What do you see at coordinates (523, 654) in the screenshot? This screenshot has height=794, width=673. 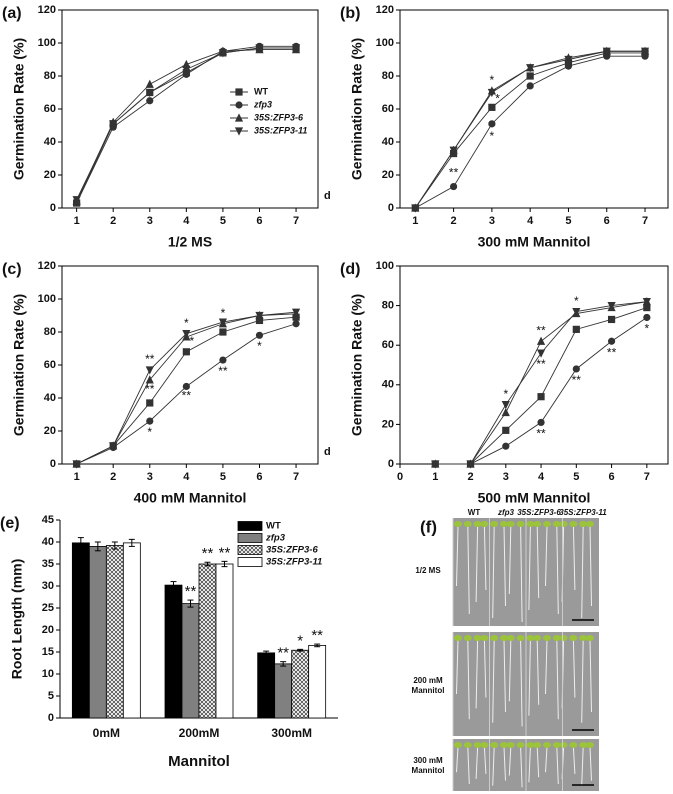 I see `seedlings` at bounding box center [523, 654].